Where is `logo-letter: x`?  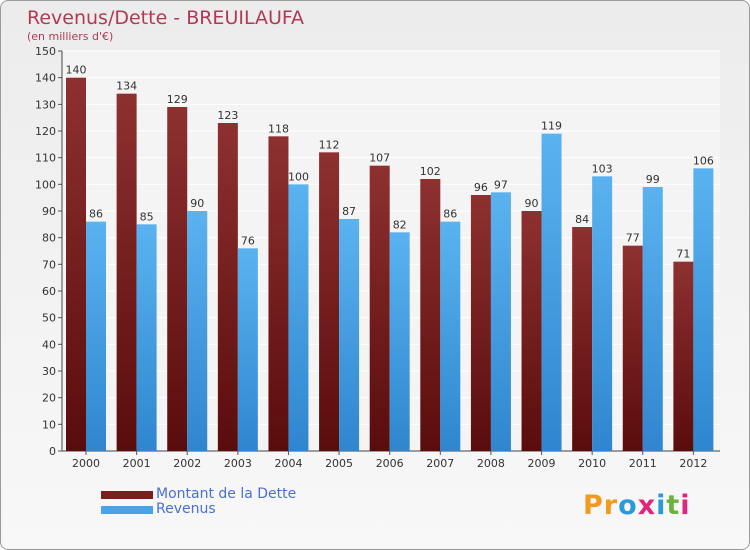
logo-letter: x is located at coordinates (647, 505).